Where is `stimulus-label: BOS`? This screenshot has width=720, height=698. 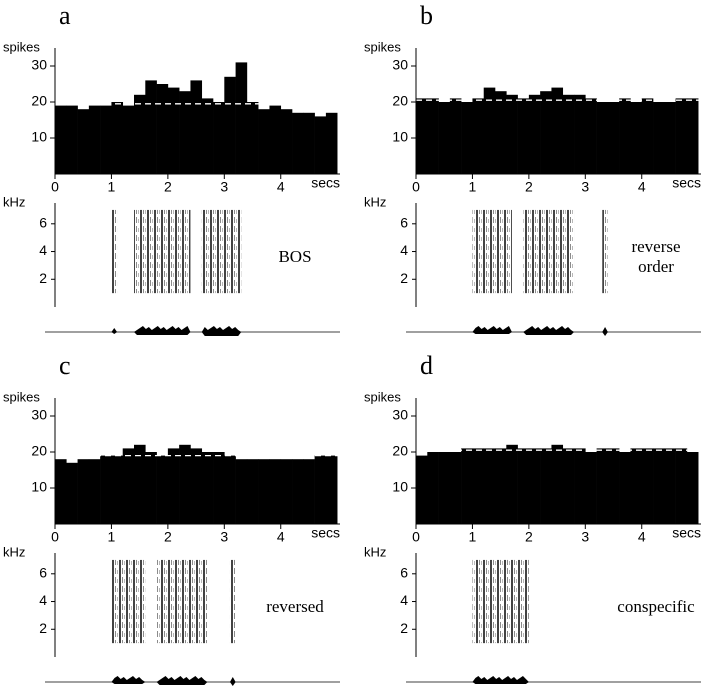 stimulus-label: BOS is located at coordinates (294, 256).